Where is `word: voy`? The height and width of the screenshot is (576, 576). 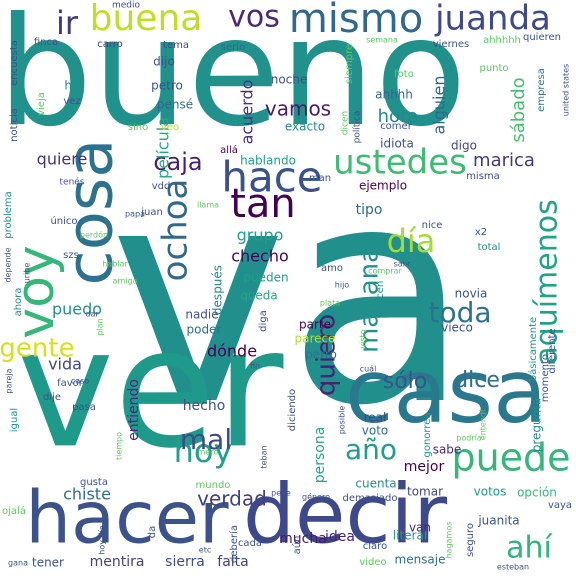
word: voy is located at coordinates (36, 291).